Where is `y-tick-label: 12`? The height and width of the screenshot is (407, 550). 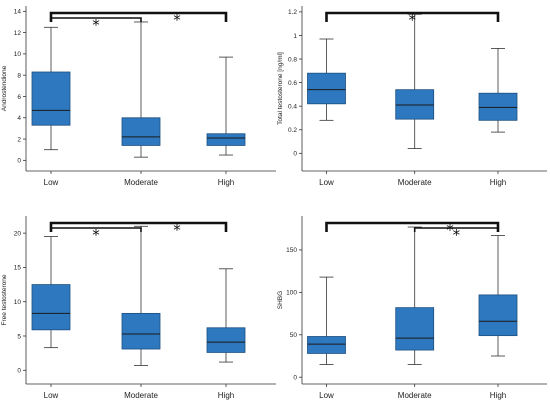 y-tick-label: 12 is located at coordinates (18, 33).